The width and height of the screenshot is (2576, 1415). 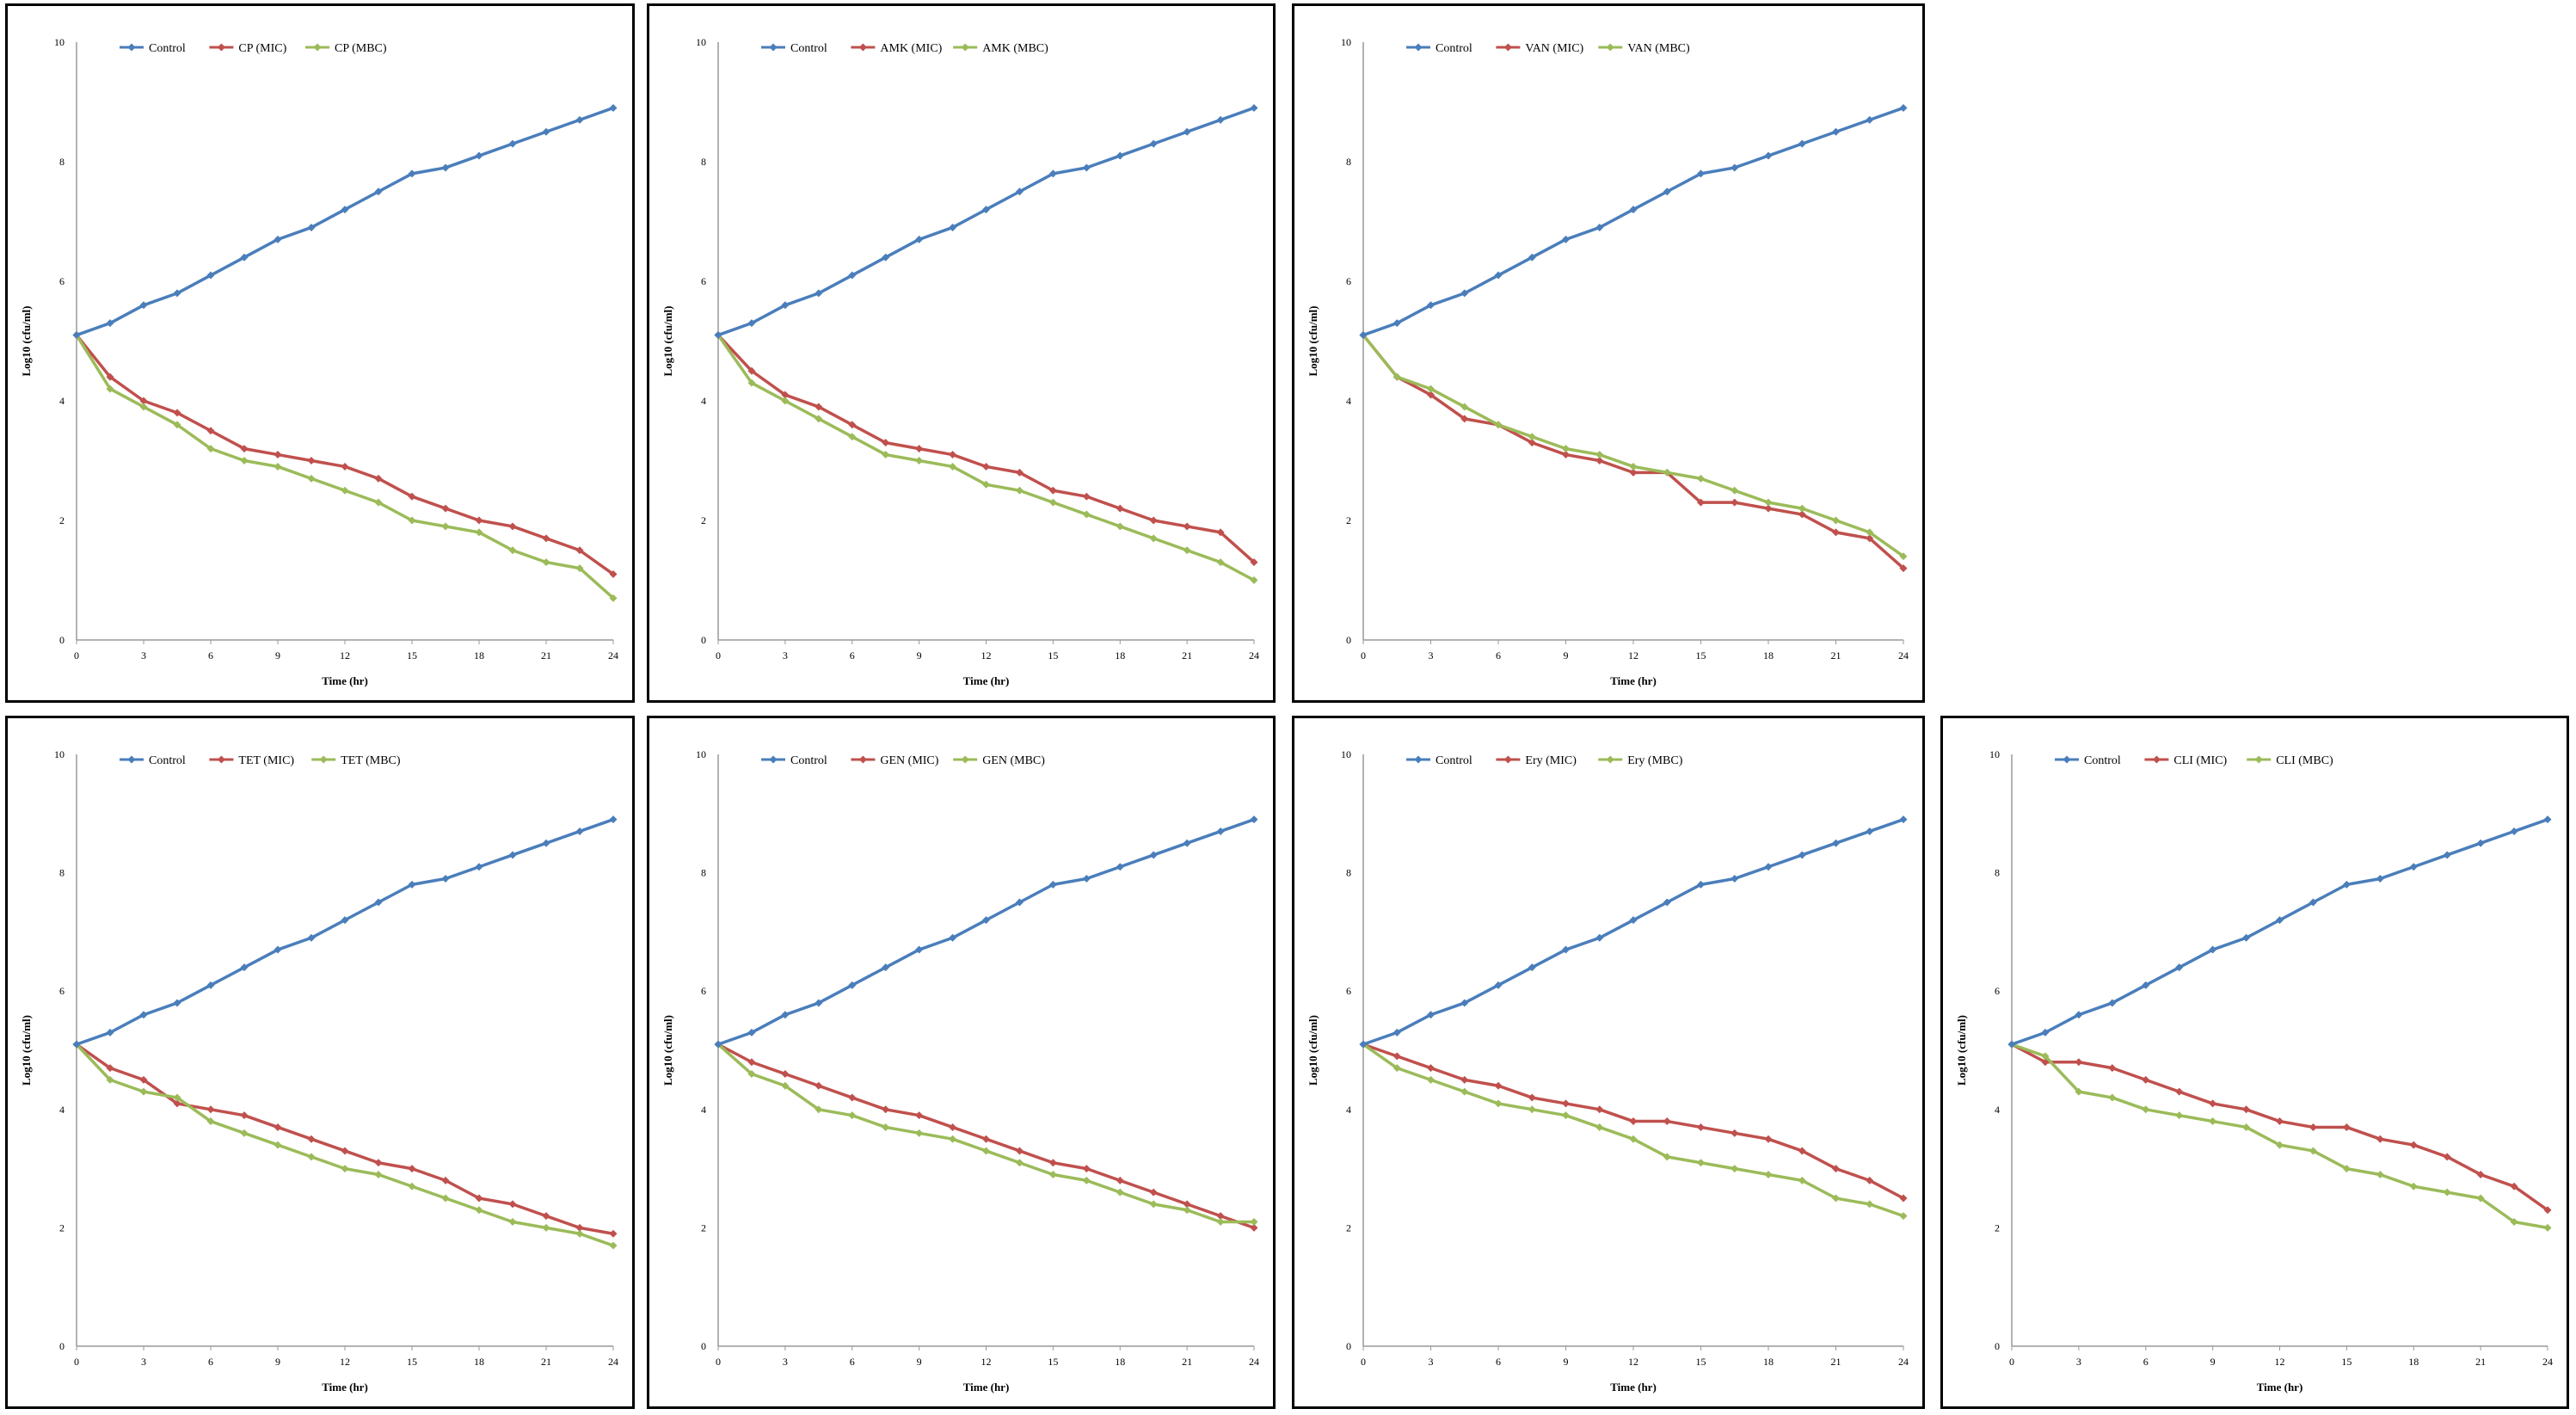 I want to click on y-tick-label: 8, so click(x=1348, y=162).